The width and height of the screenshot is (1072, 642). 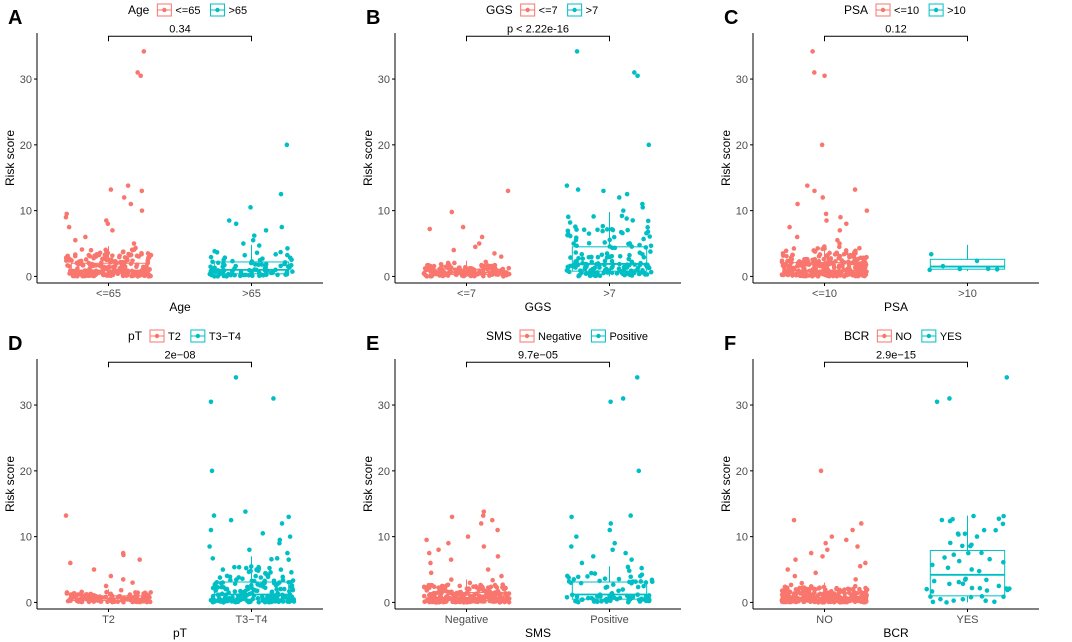 I want to click on legend: PSA <=10 >10, so click(x=905, y=10).